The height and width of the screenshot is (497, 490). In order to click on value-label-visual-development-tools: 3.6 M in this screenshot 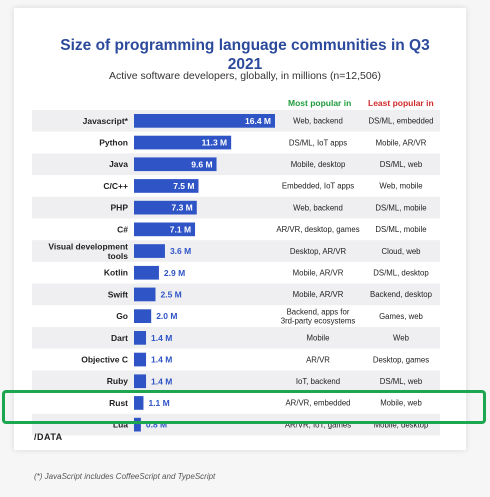, I will do `click(180, 251)`.